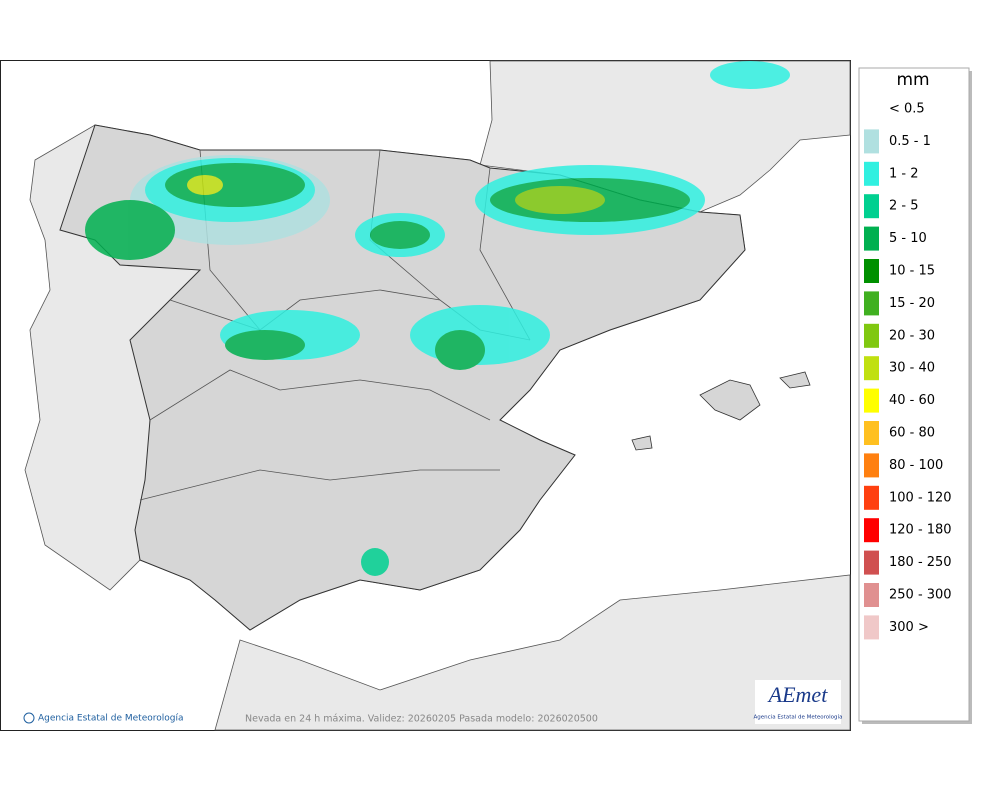 The height and width of the screenshot is (794, 1000). Describe the element at coordinates (721, 411) in the screenshot. I see `balearic-islands` at that location.